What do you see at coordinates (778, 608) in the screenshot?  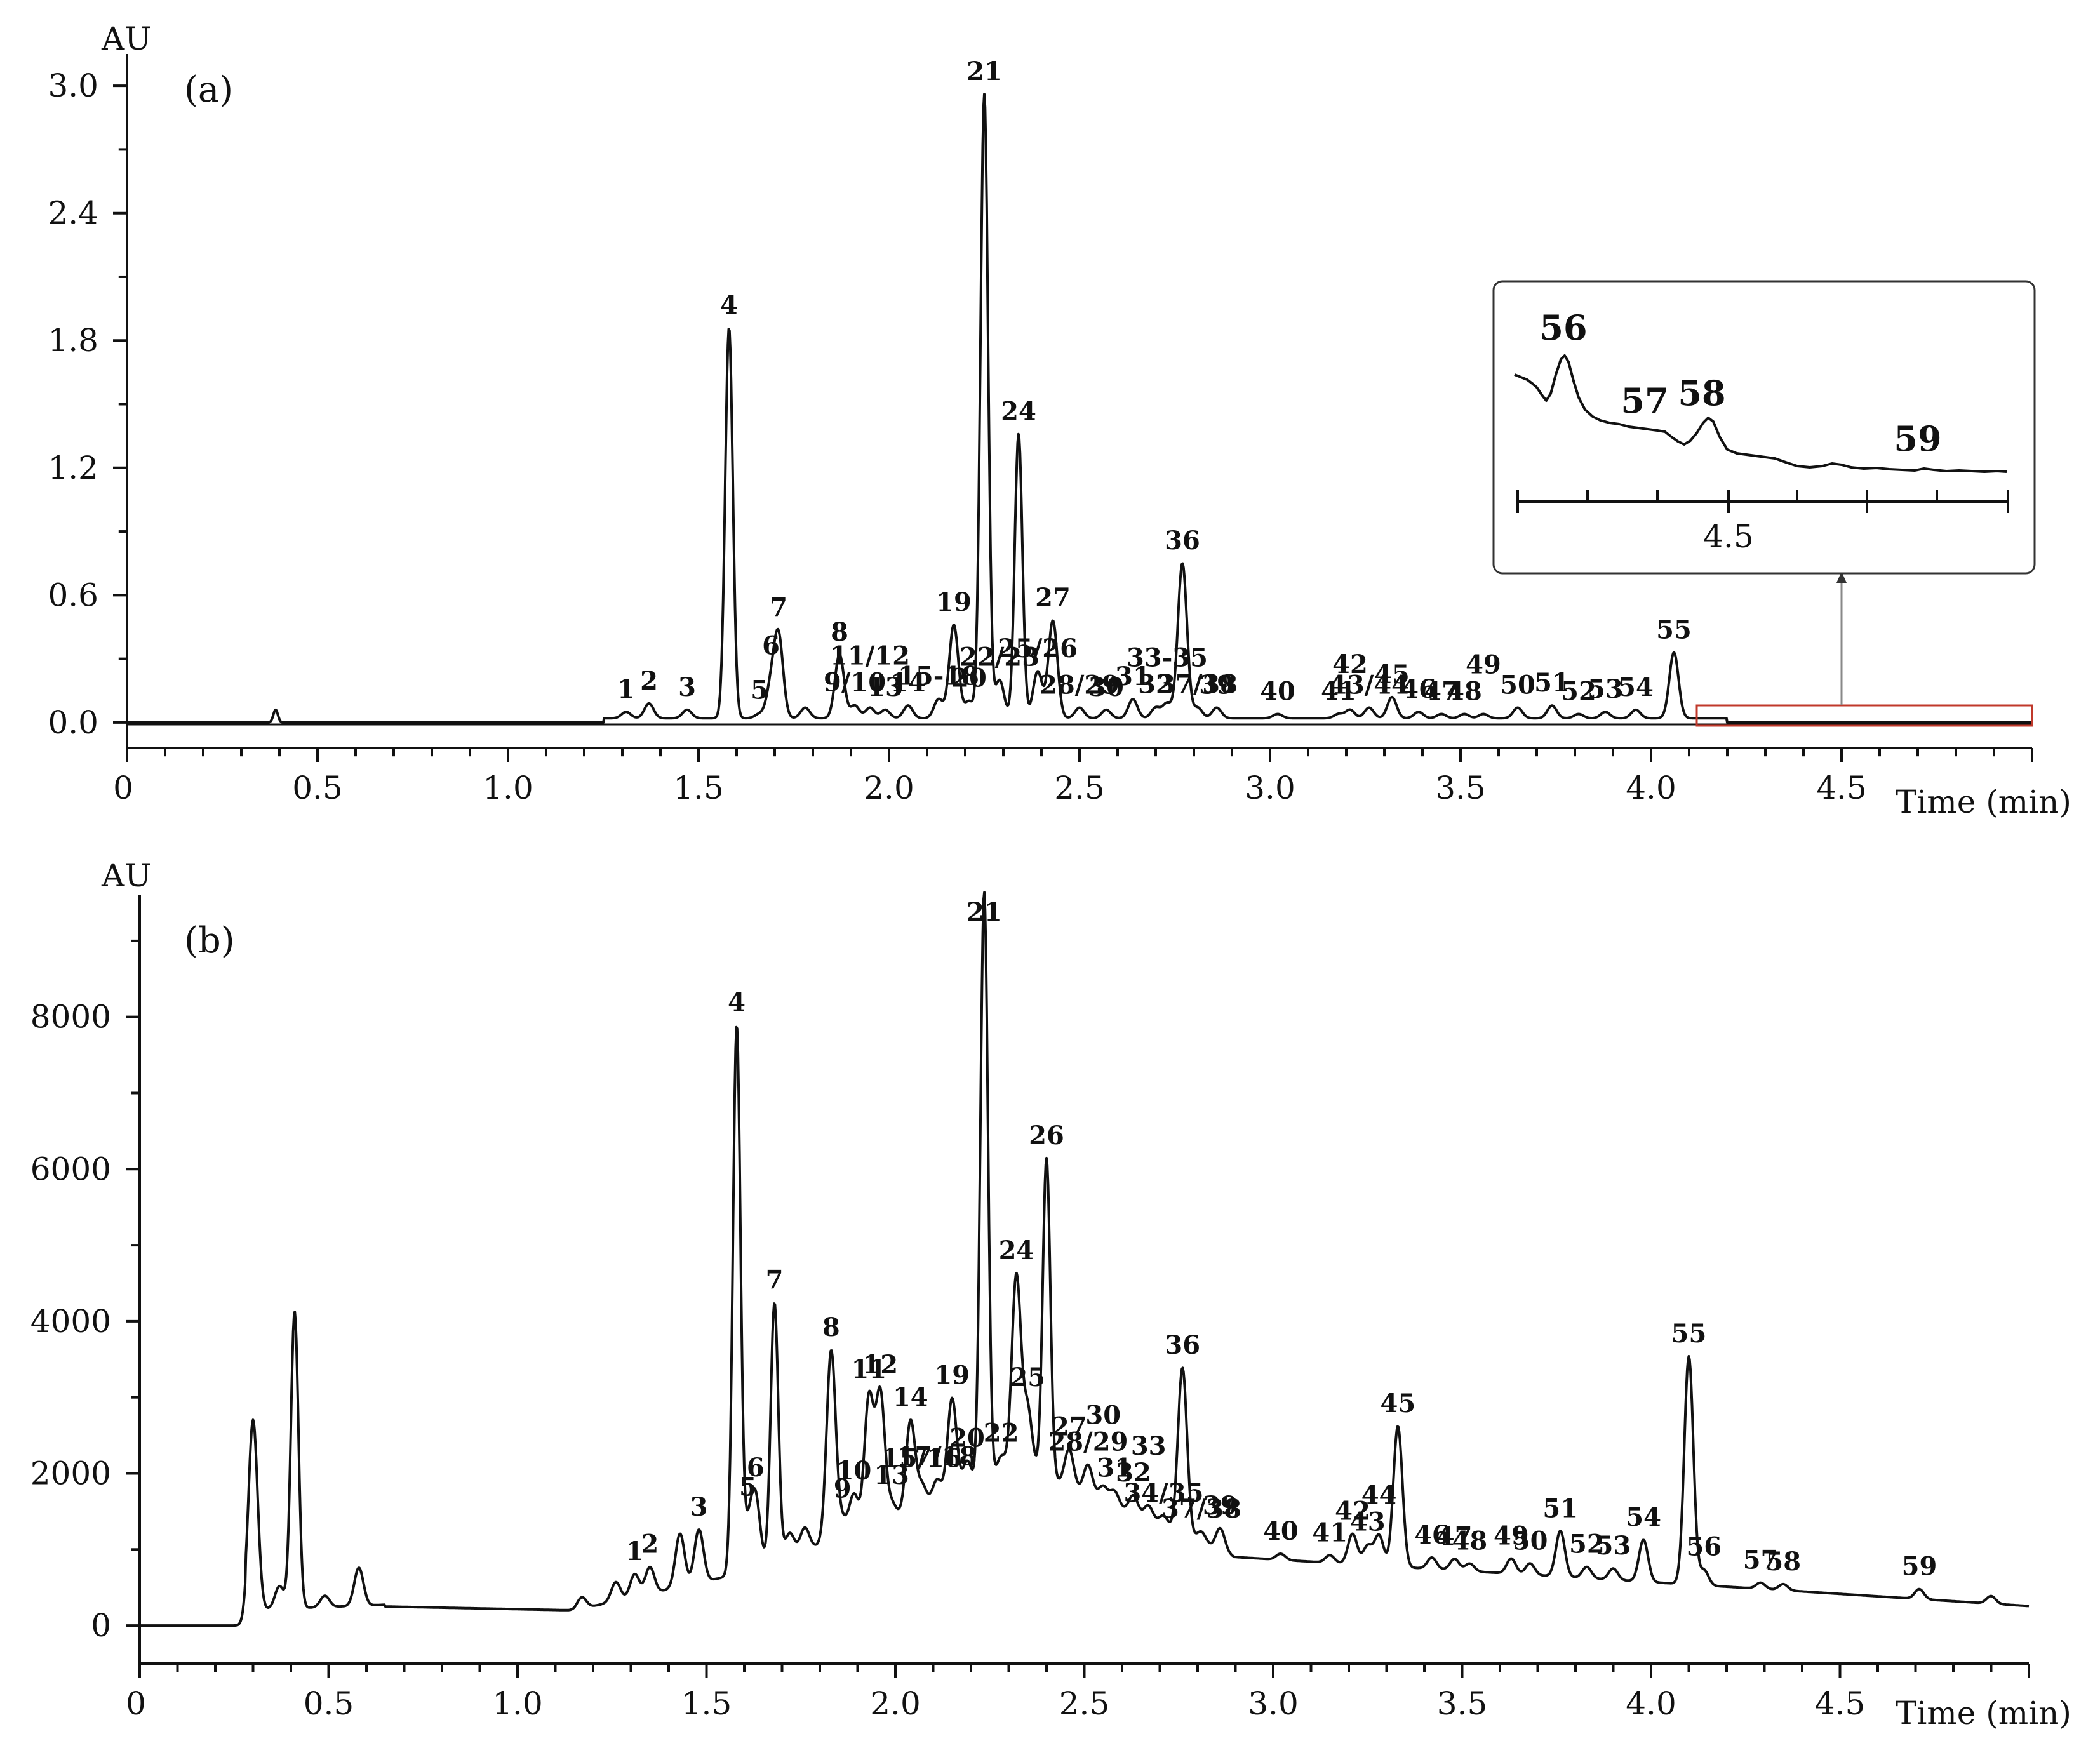 I see `a-peak-label: 7` at bounding box center [778, 608].